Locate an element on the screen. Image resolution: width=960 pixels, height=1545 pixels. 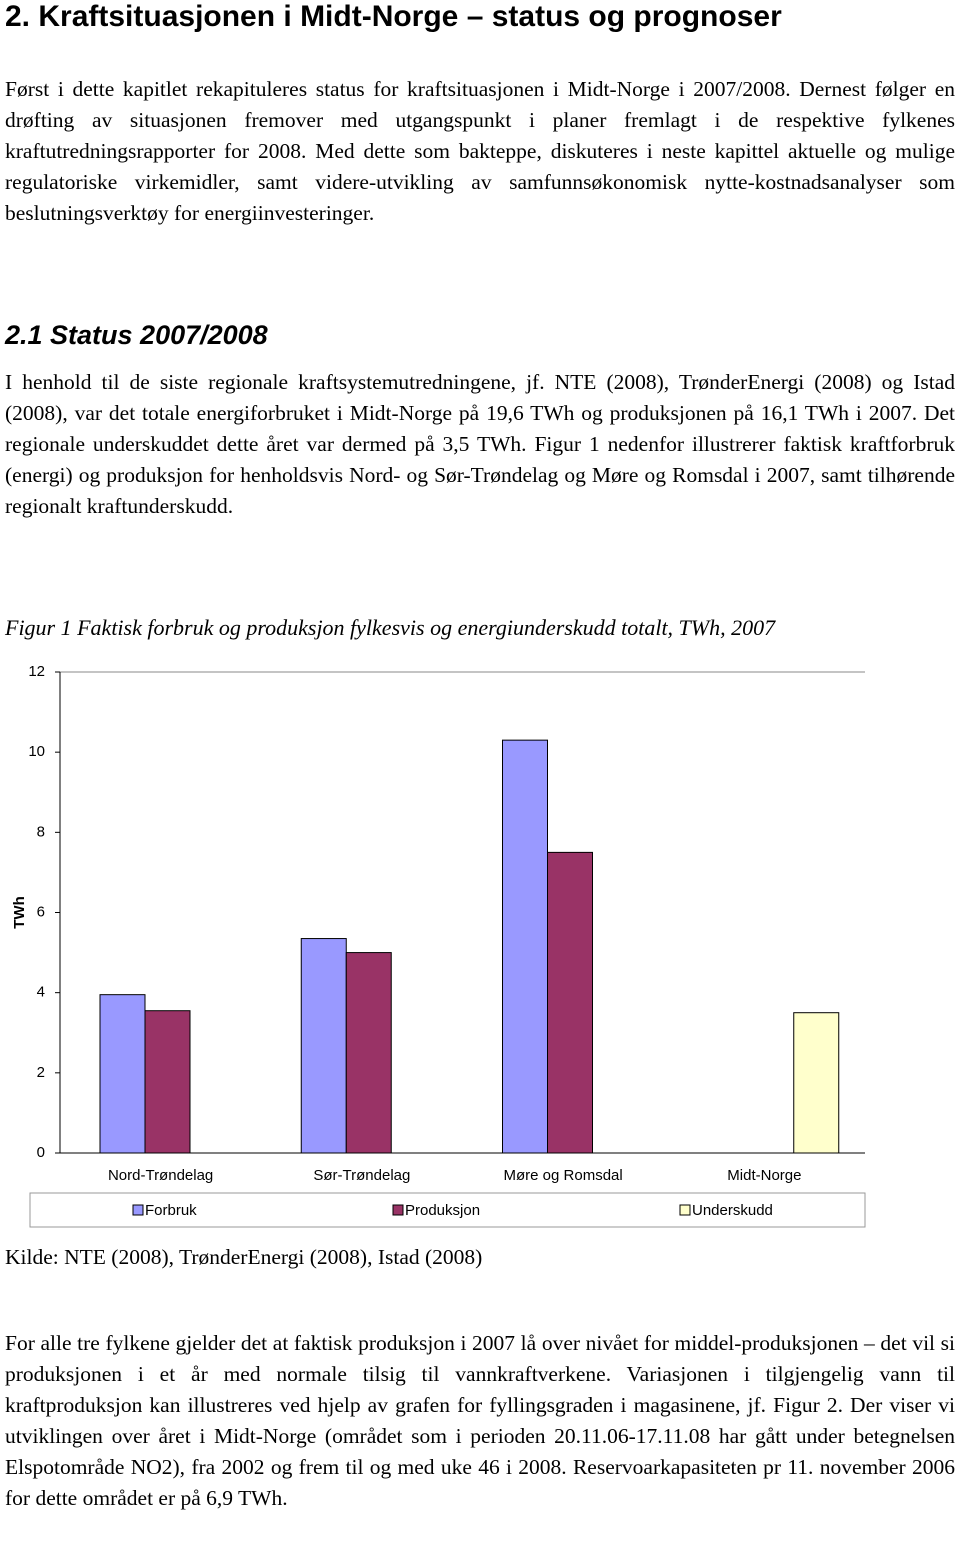
y-tick-label: 2 is located at coordinates (41, 1072).